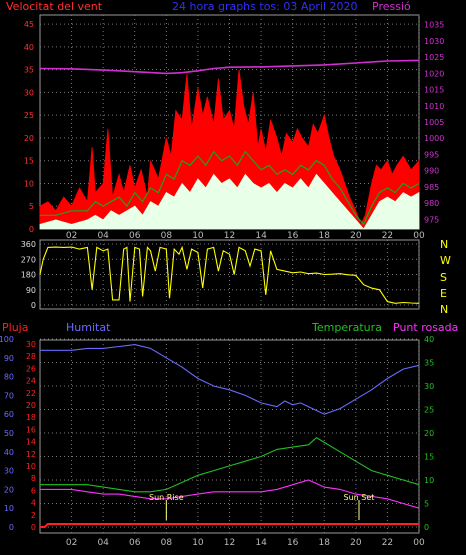  I want to click on rain-y-tick-label: 8, so click(33, 478).